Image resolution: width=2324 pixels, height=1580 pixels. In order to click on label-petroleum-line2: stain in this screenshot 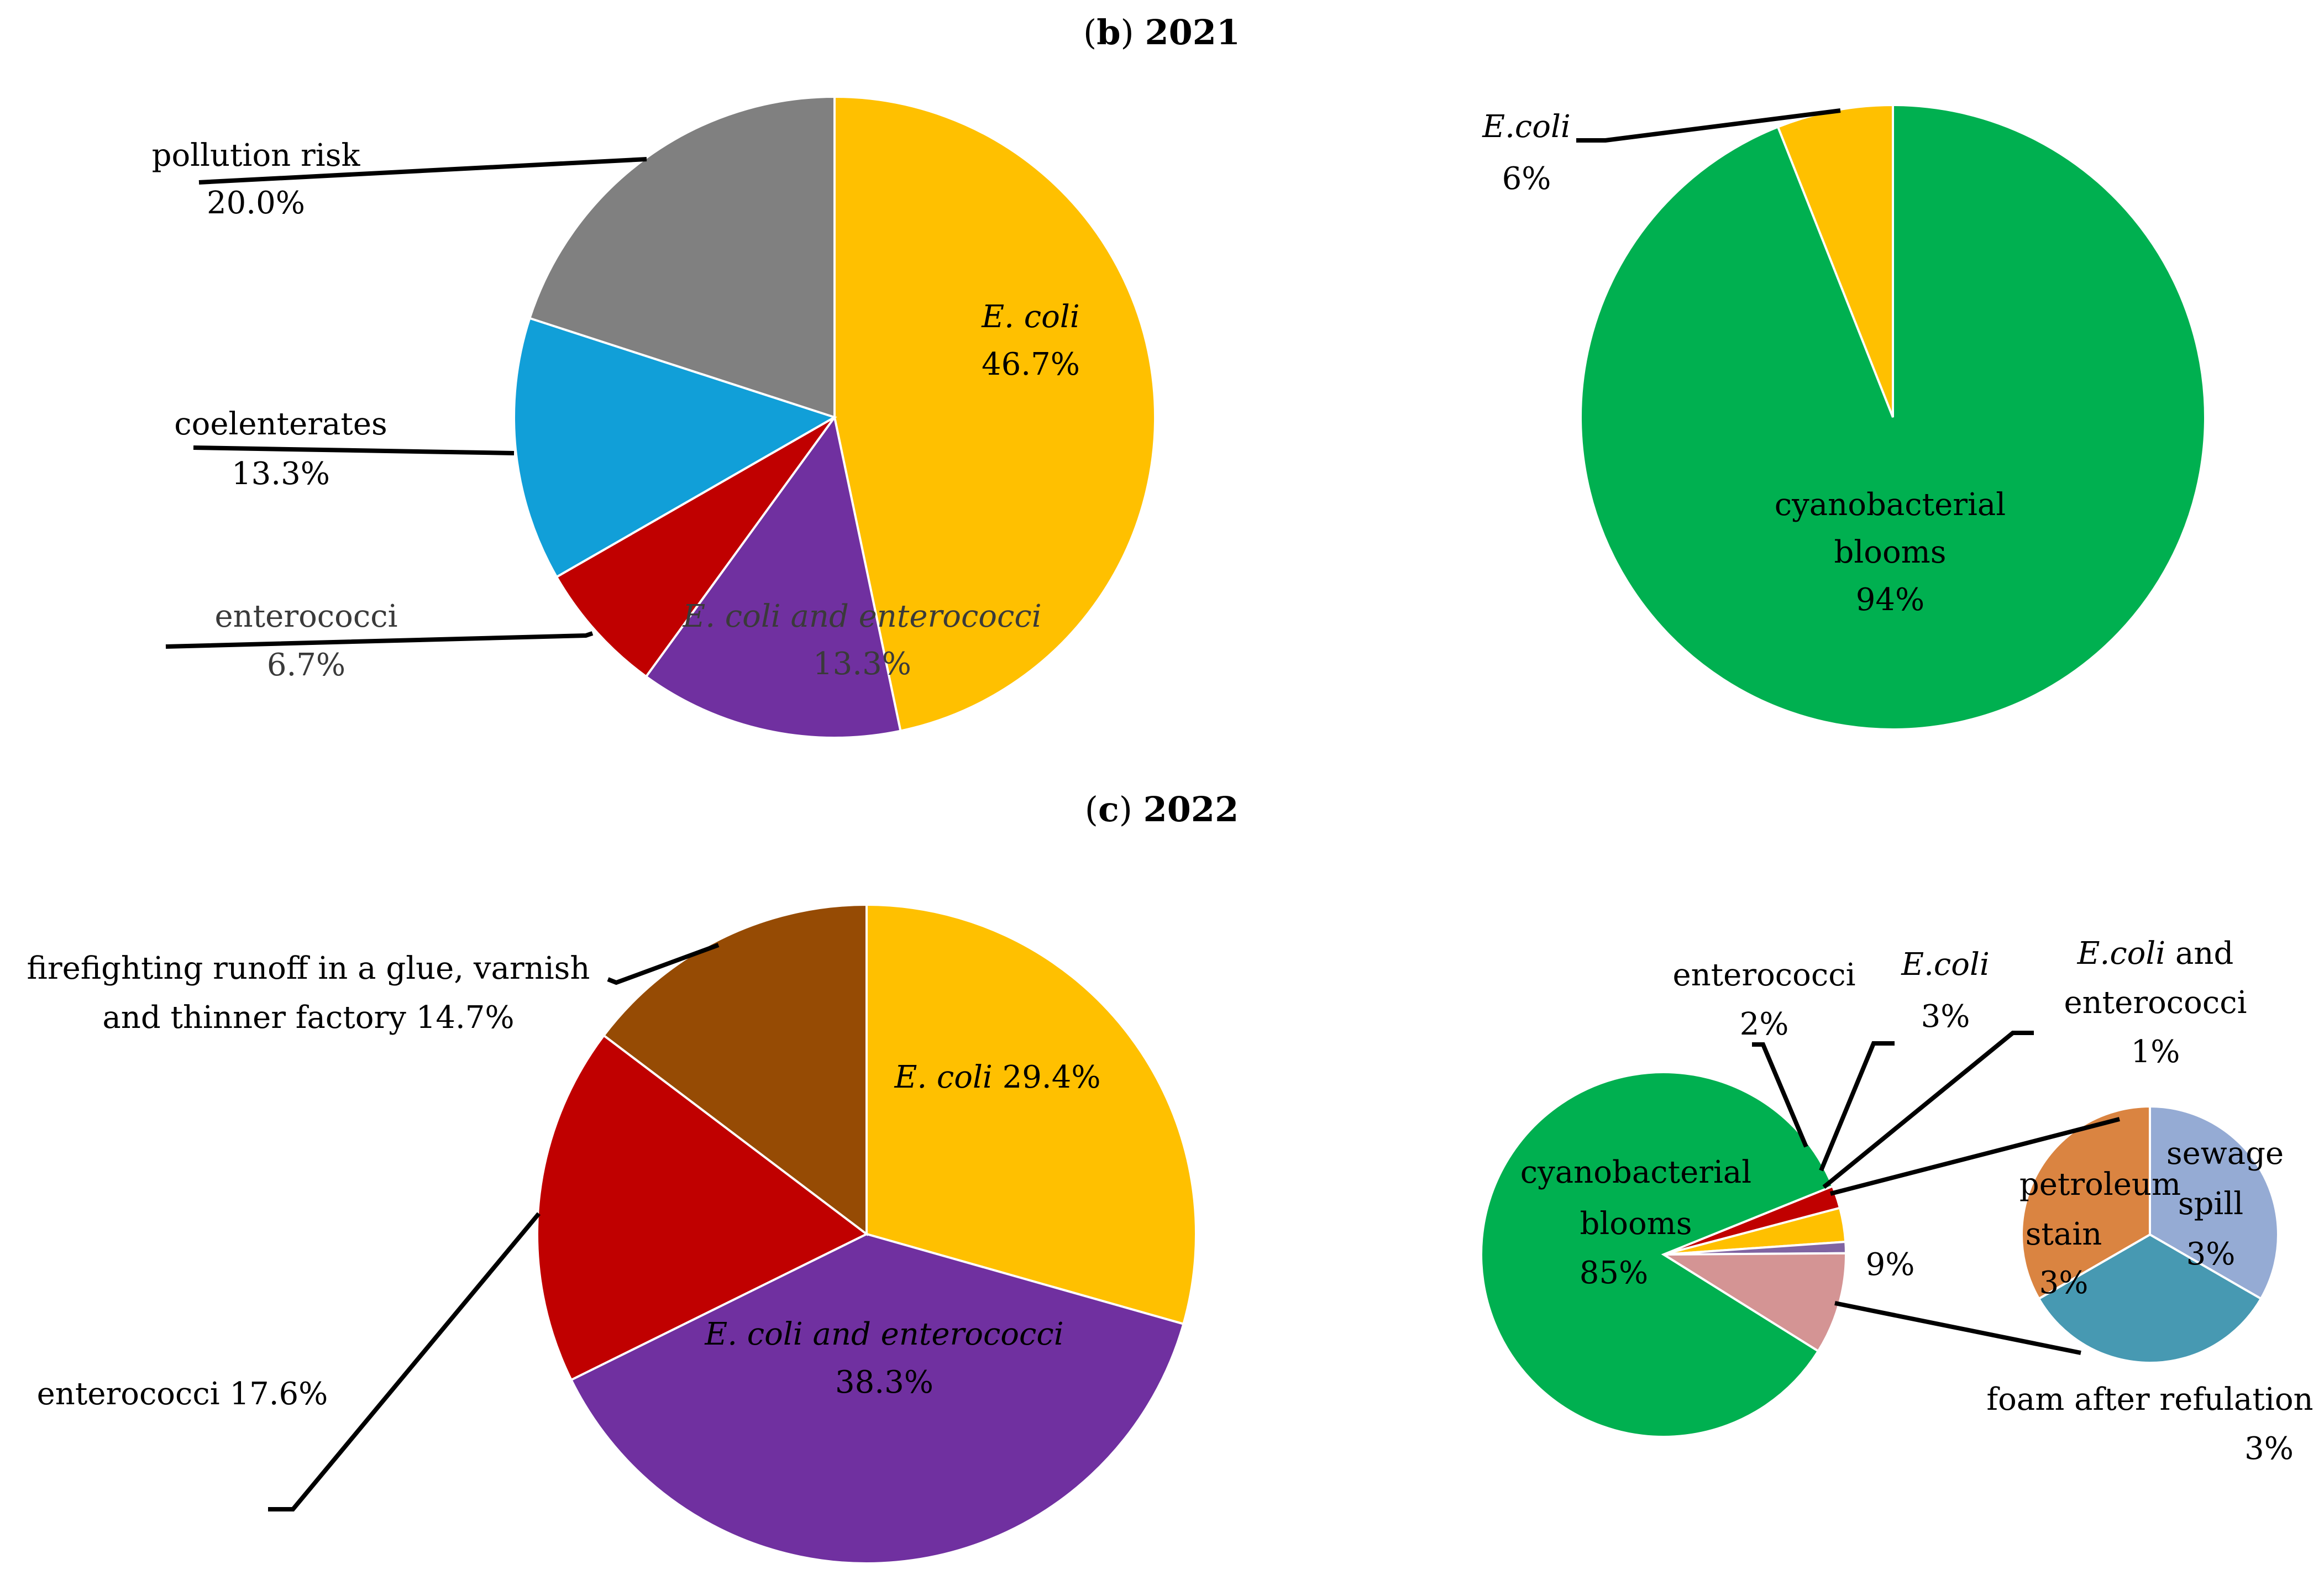, I will do `click(2064, 1234)`.